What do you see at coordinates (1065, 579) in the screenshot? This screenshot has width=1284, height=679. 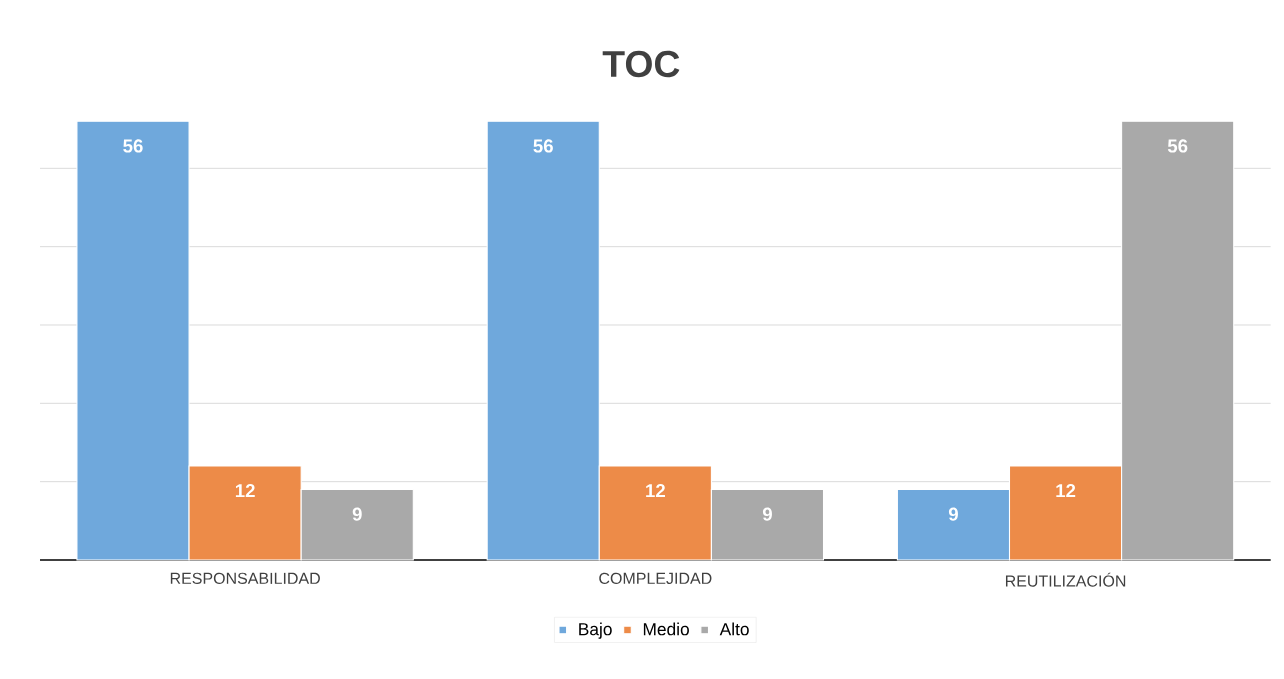 I see `x-tick-label: REUTILIZACIÓN` at bounding box center [1065, 579].